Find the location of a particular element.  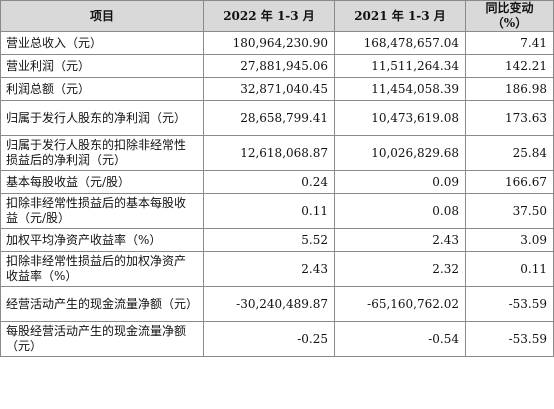

row-label: 归属于发行人股东的扣除非经常性损益后的净利润（元） is located at coordinates (102, 153).